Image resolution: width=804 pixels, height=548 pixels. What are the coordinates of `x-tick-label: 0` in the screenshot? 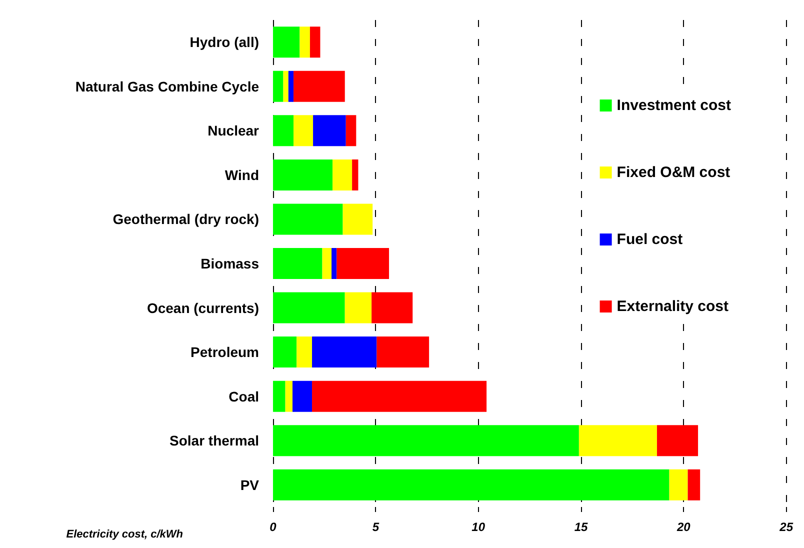 It's located at (273, 527).